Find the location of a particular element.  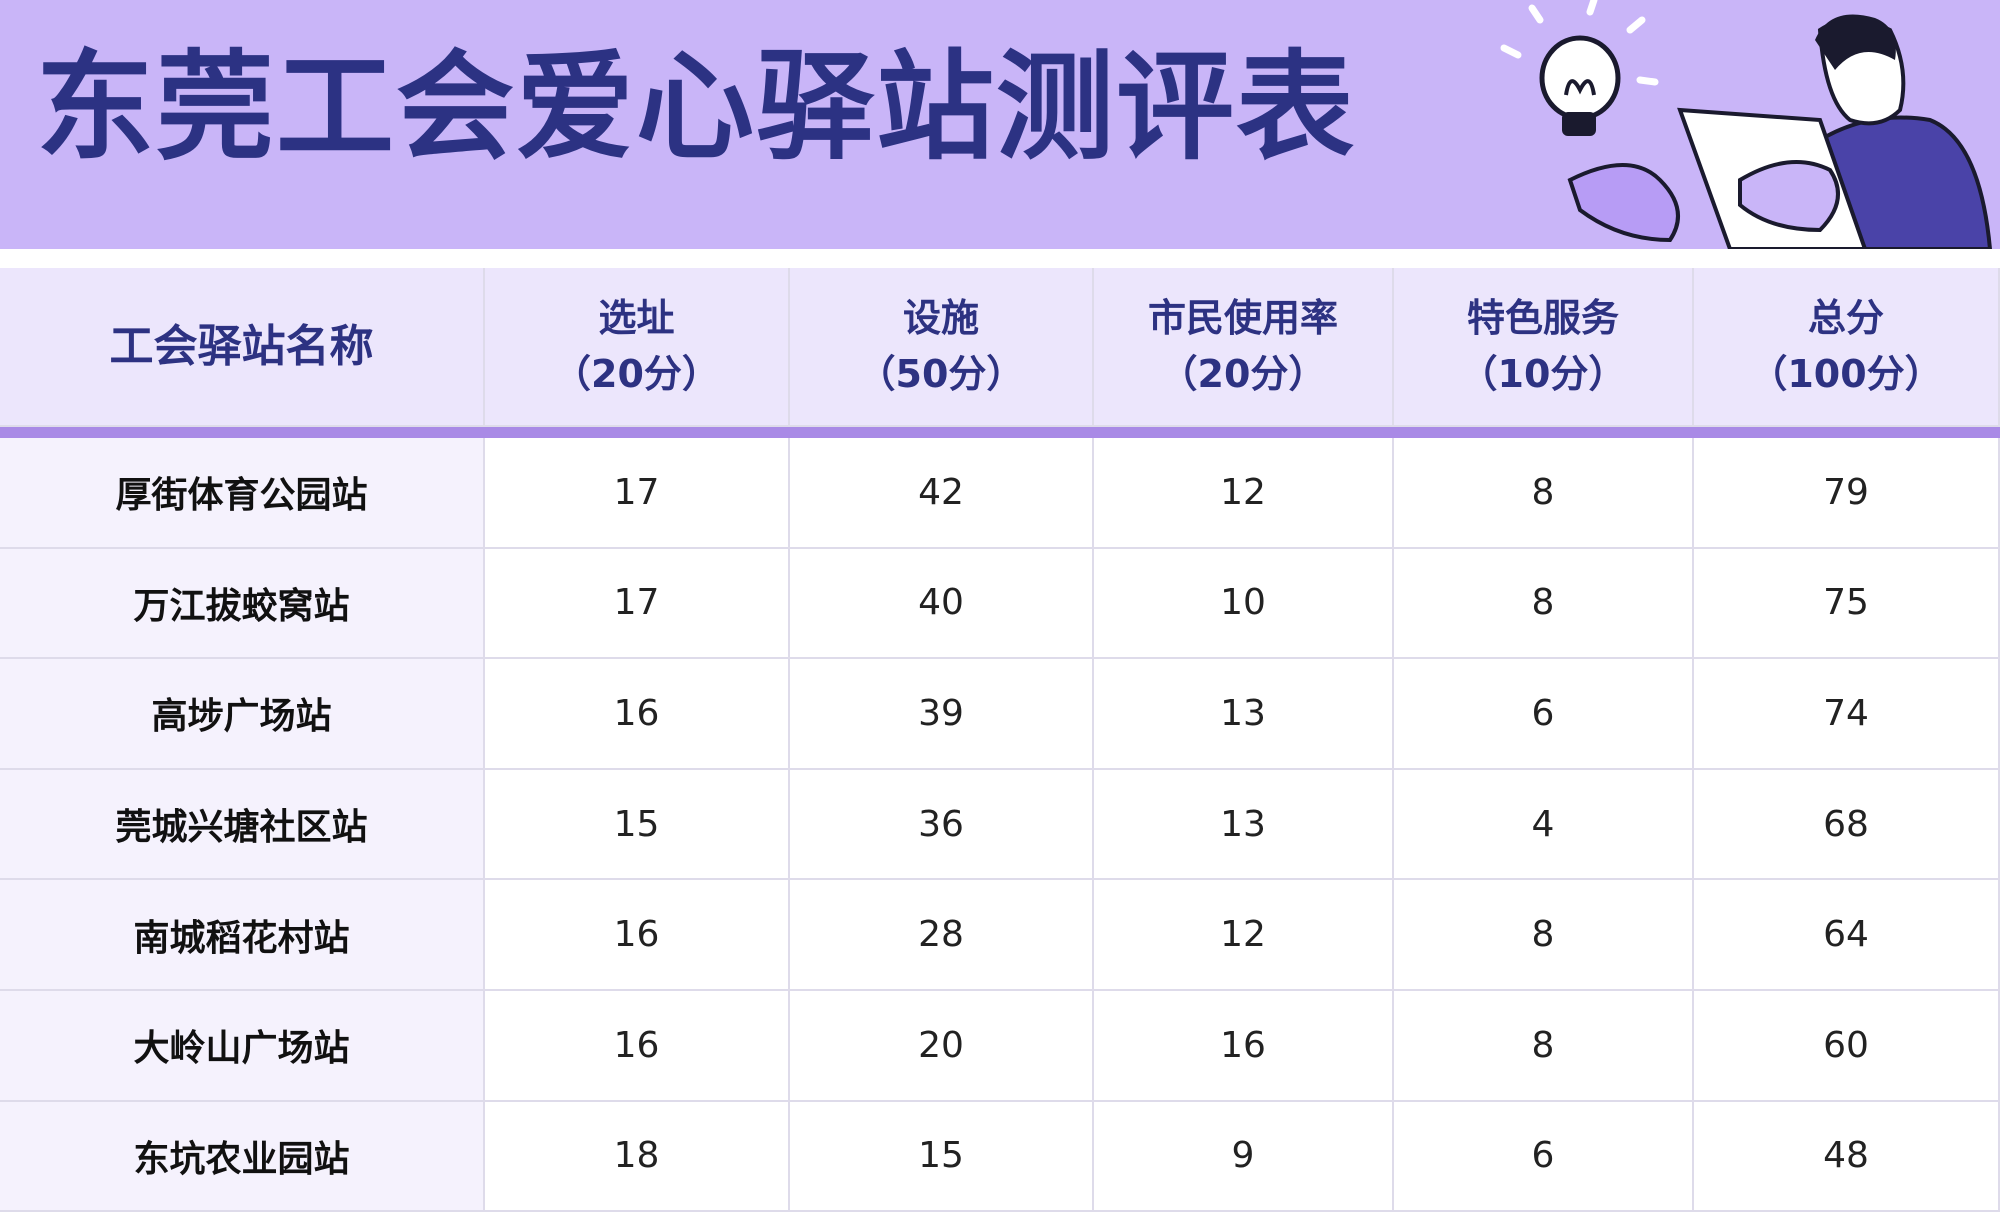

station-name: 莞城兴塘社区站 is located at coordinates (241, 828).